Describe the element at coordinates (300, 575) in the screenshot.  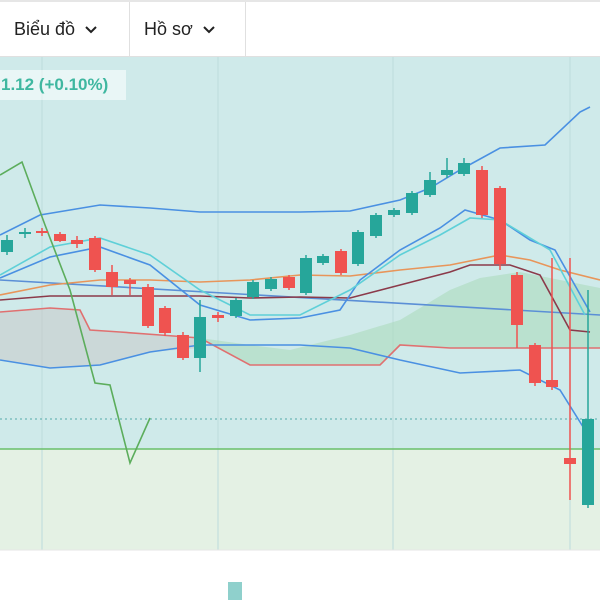
I see `time-axis` at that location.